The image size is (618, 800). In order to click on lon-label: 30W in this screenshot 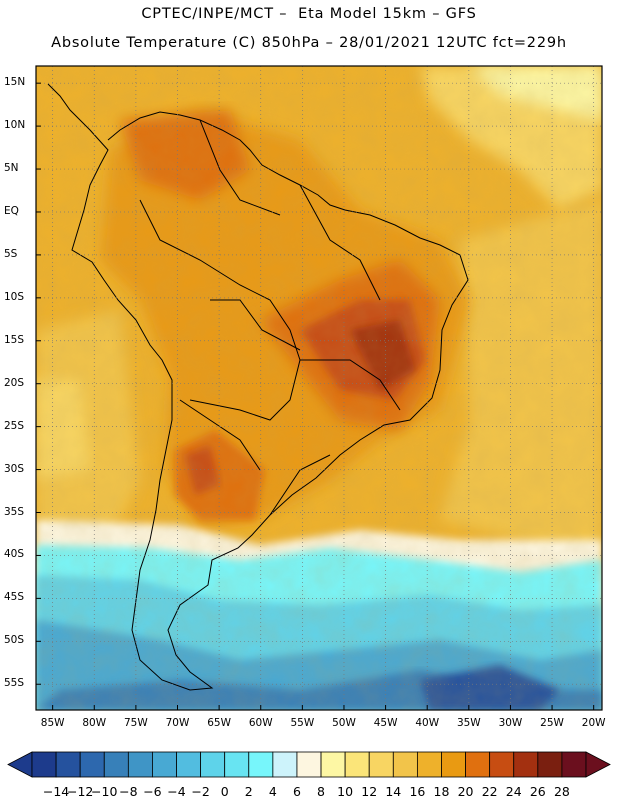, I will do `click(510, 723)`.